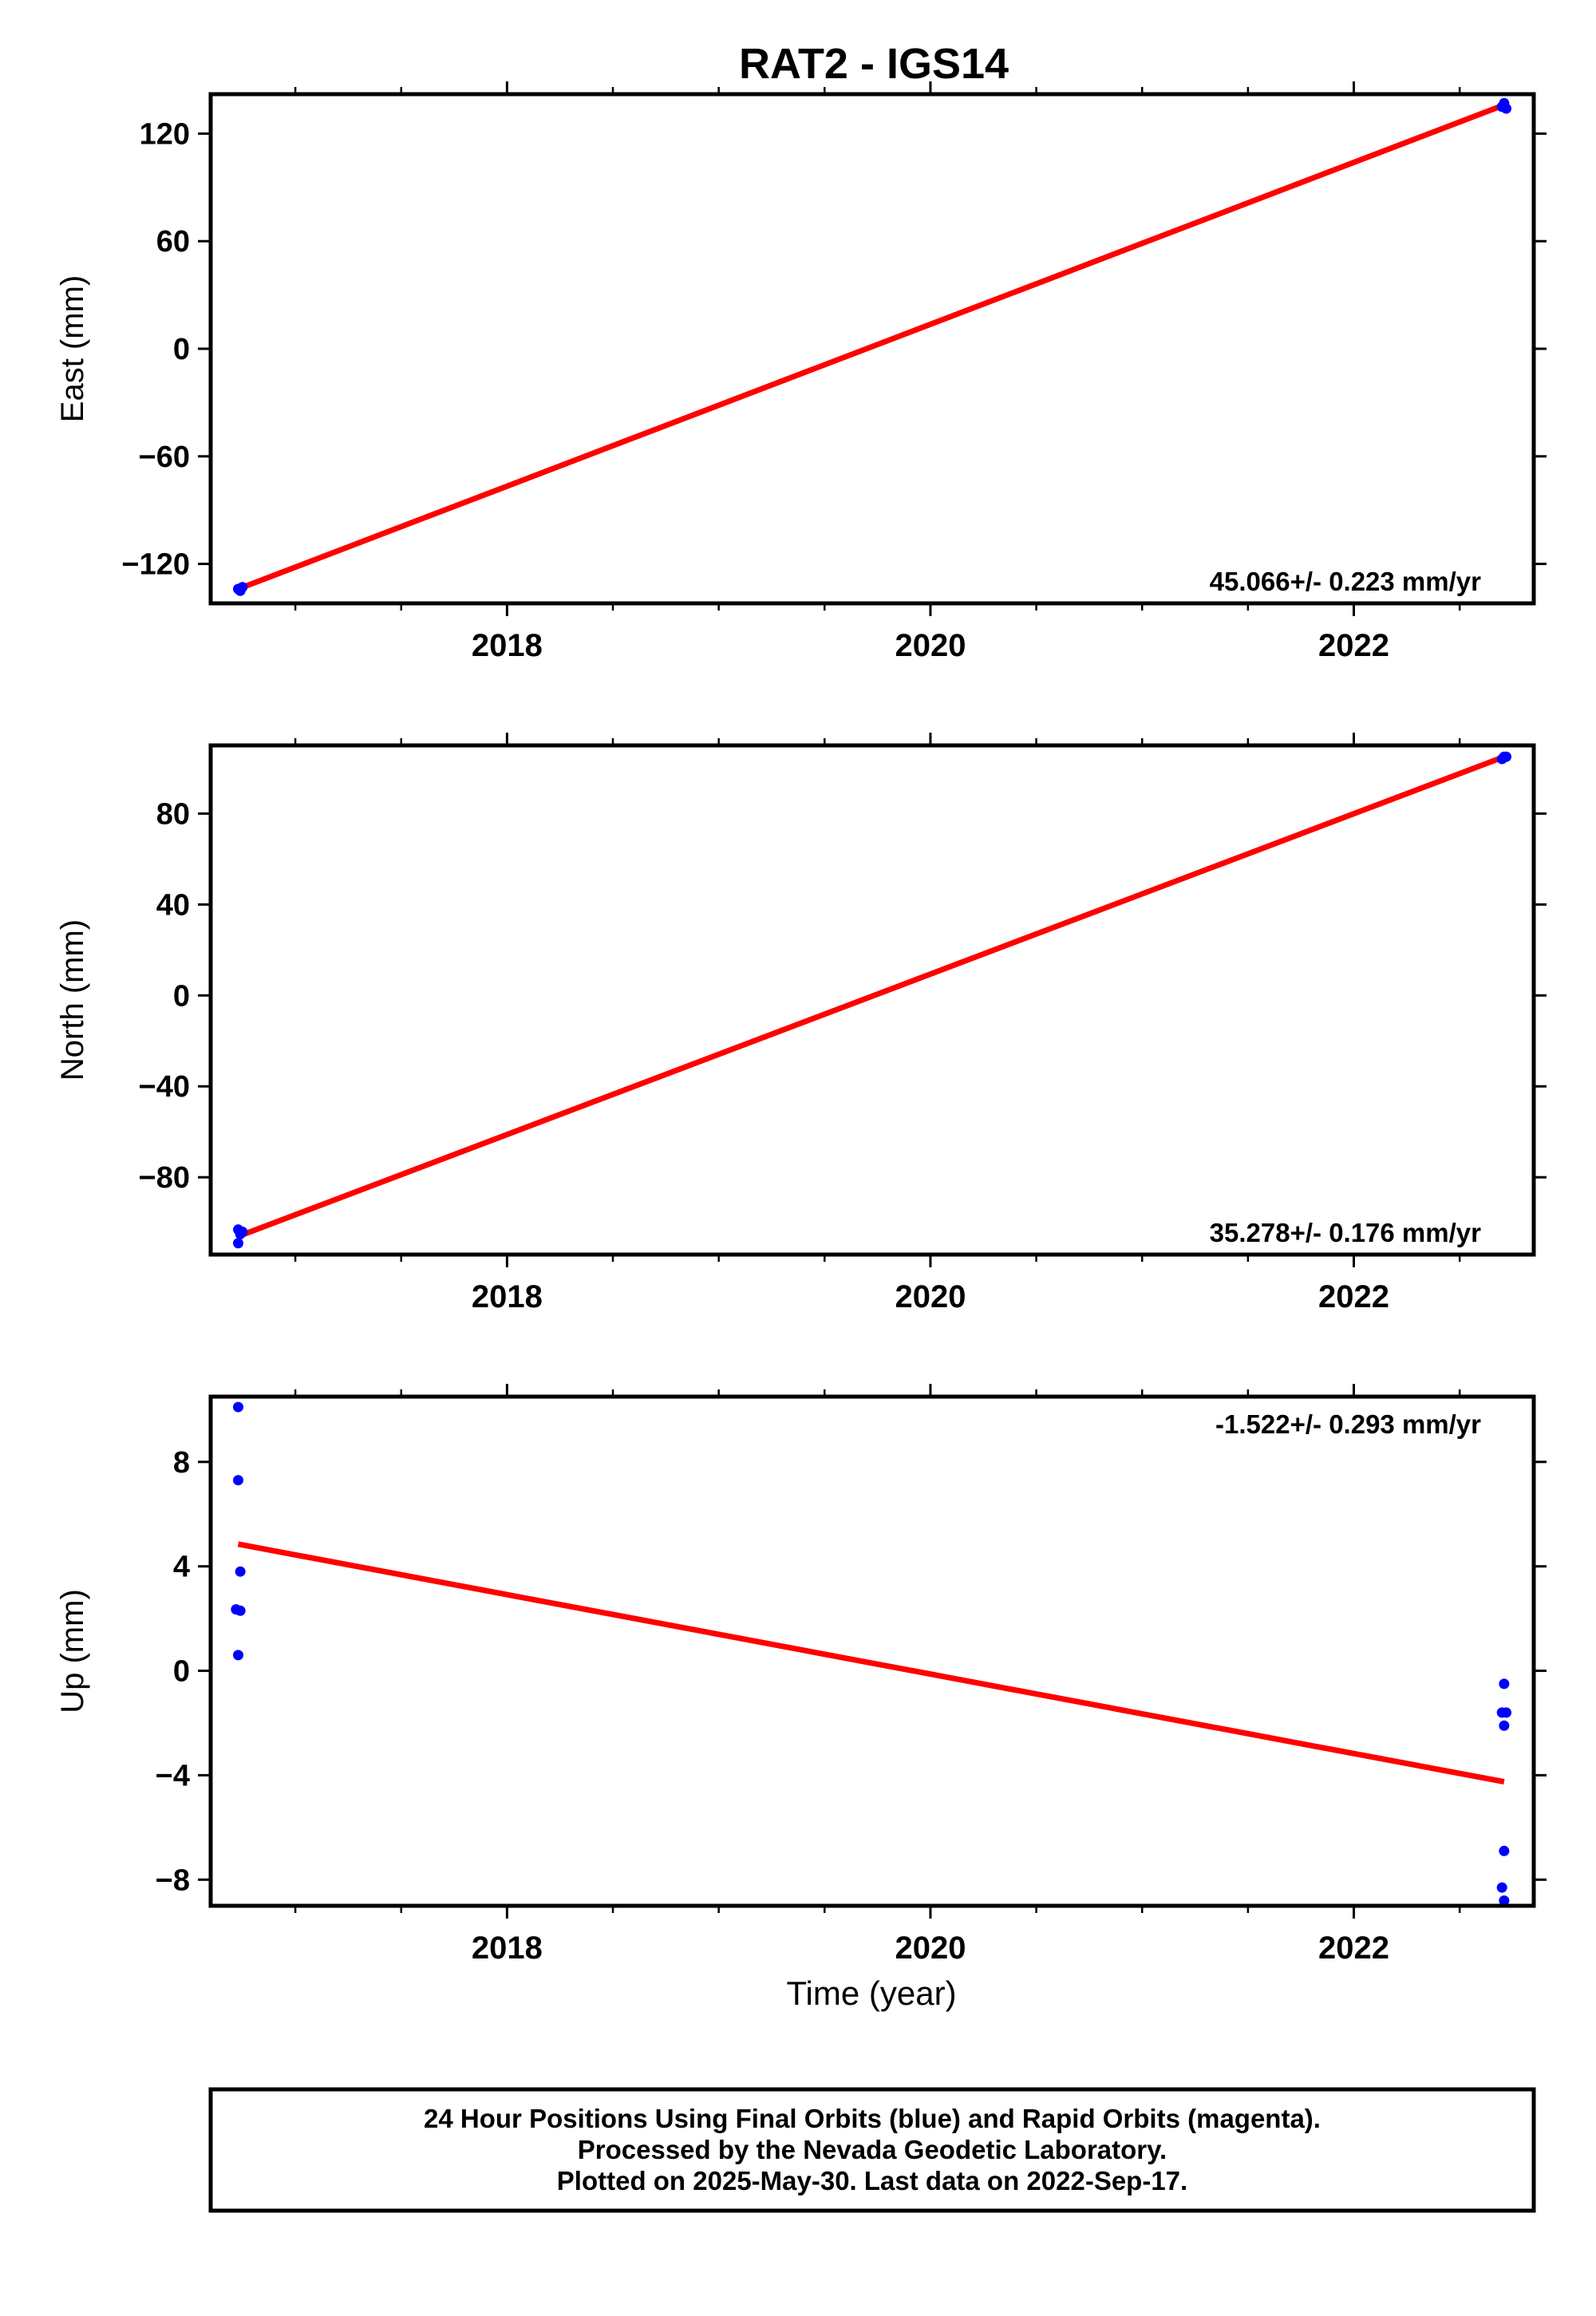 This screenshot has height=2316, width=1596. I want to click on east-xtick-label-1: 2018, so click(507, 645).